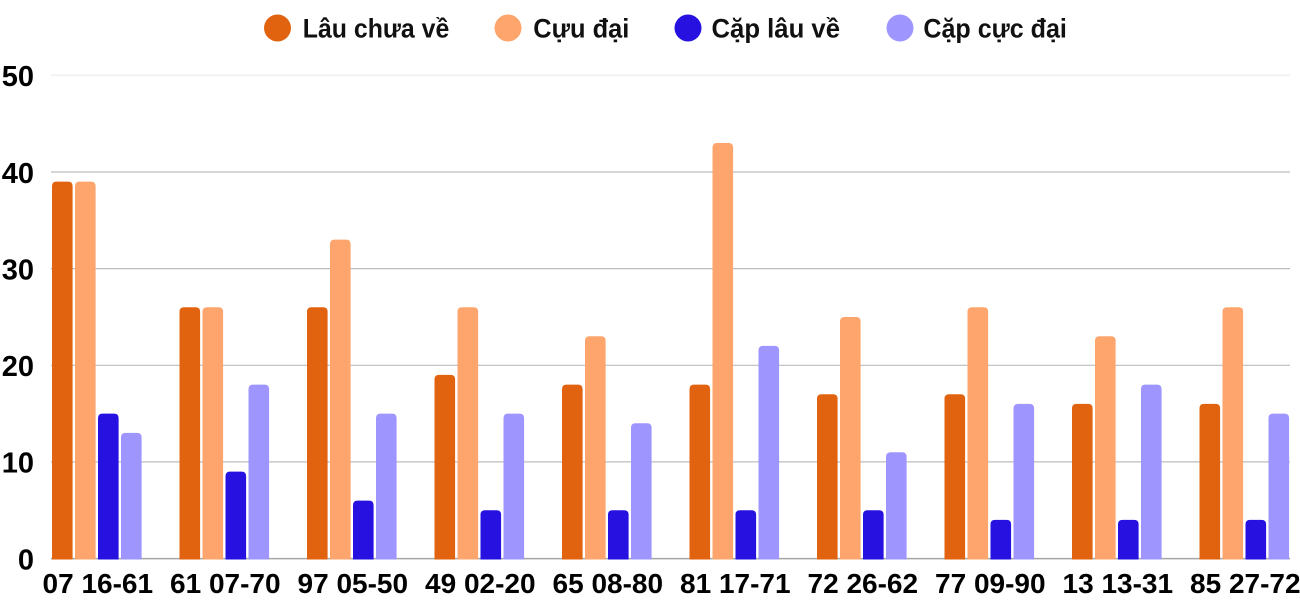 The image size is (1300, 600). I want to click on svg-text: Cặp cực đại, so click(995, 28).